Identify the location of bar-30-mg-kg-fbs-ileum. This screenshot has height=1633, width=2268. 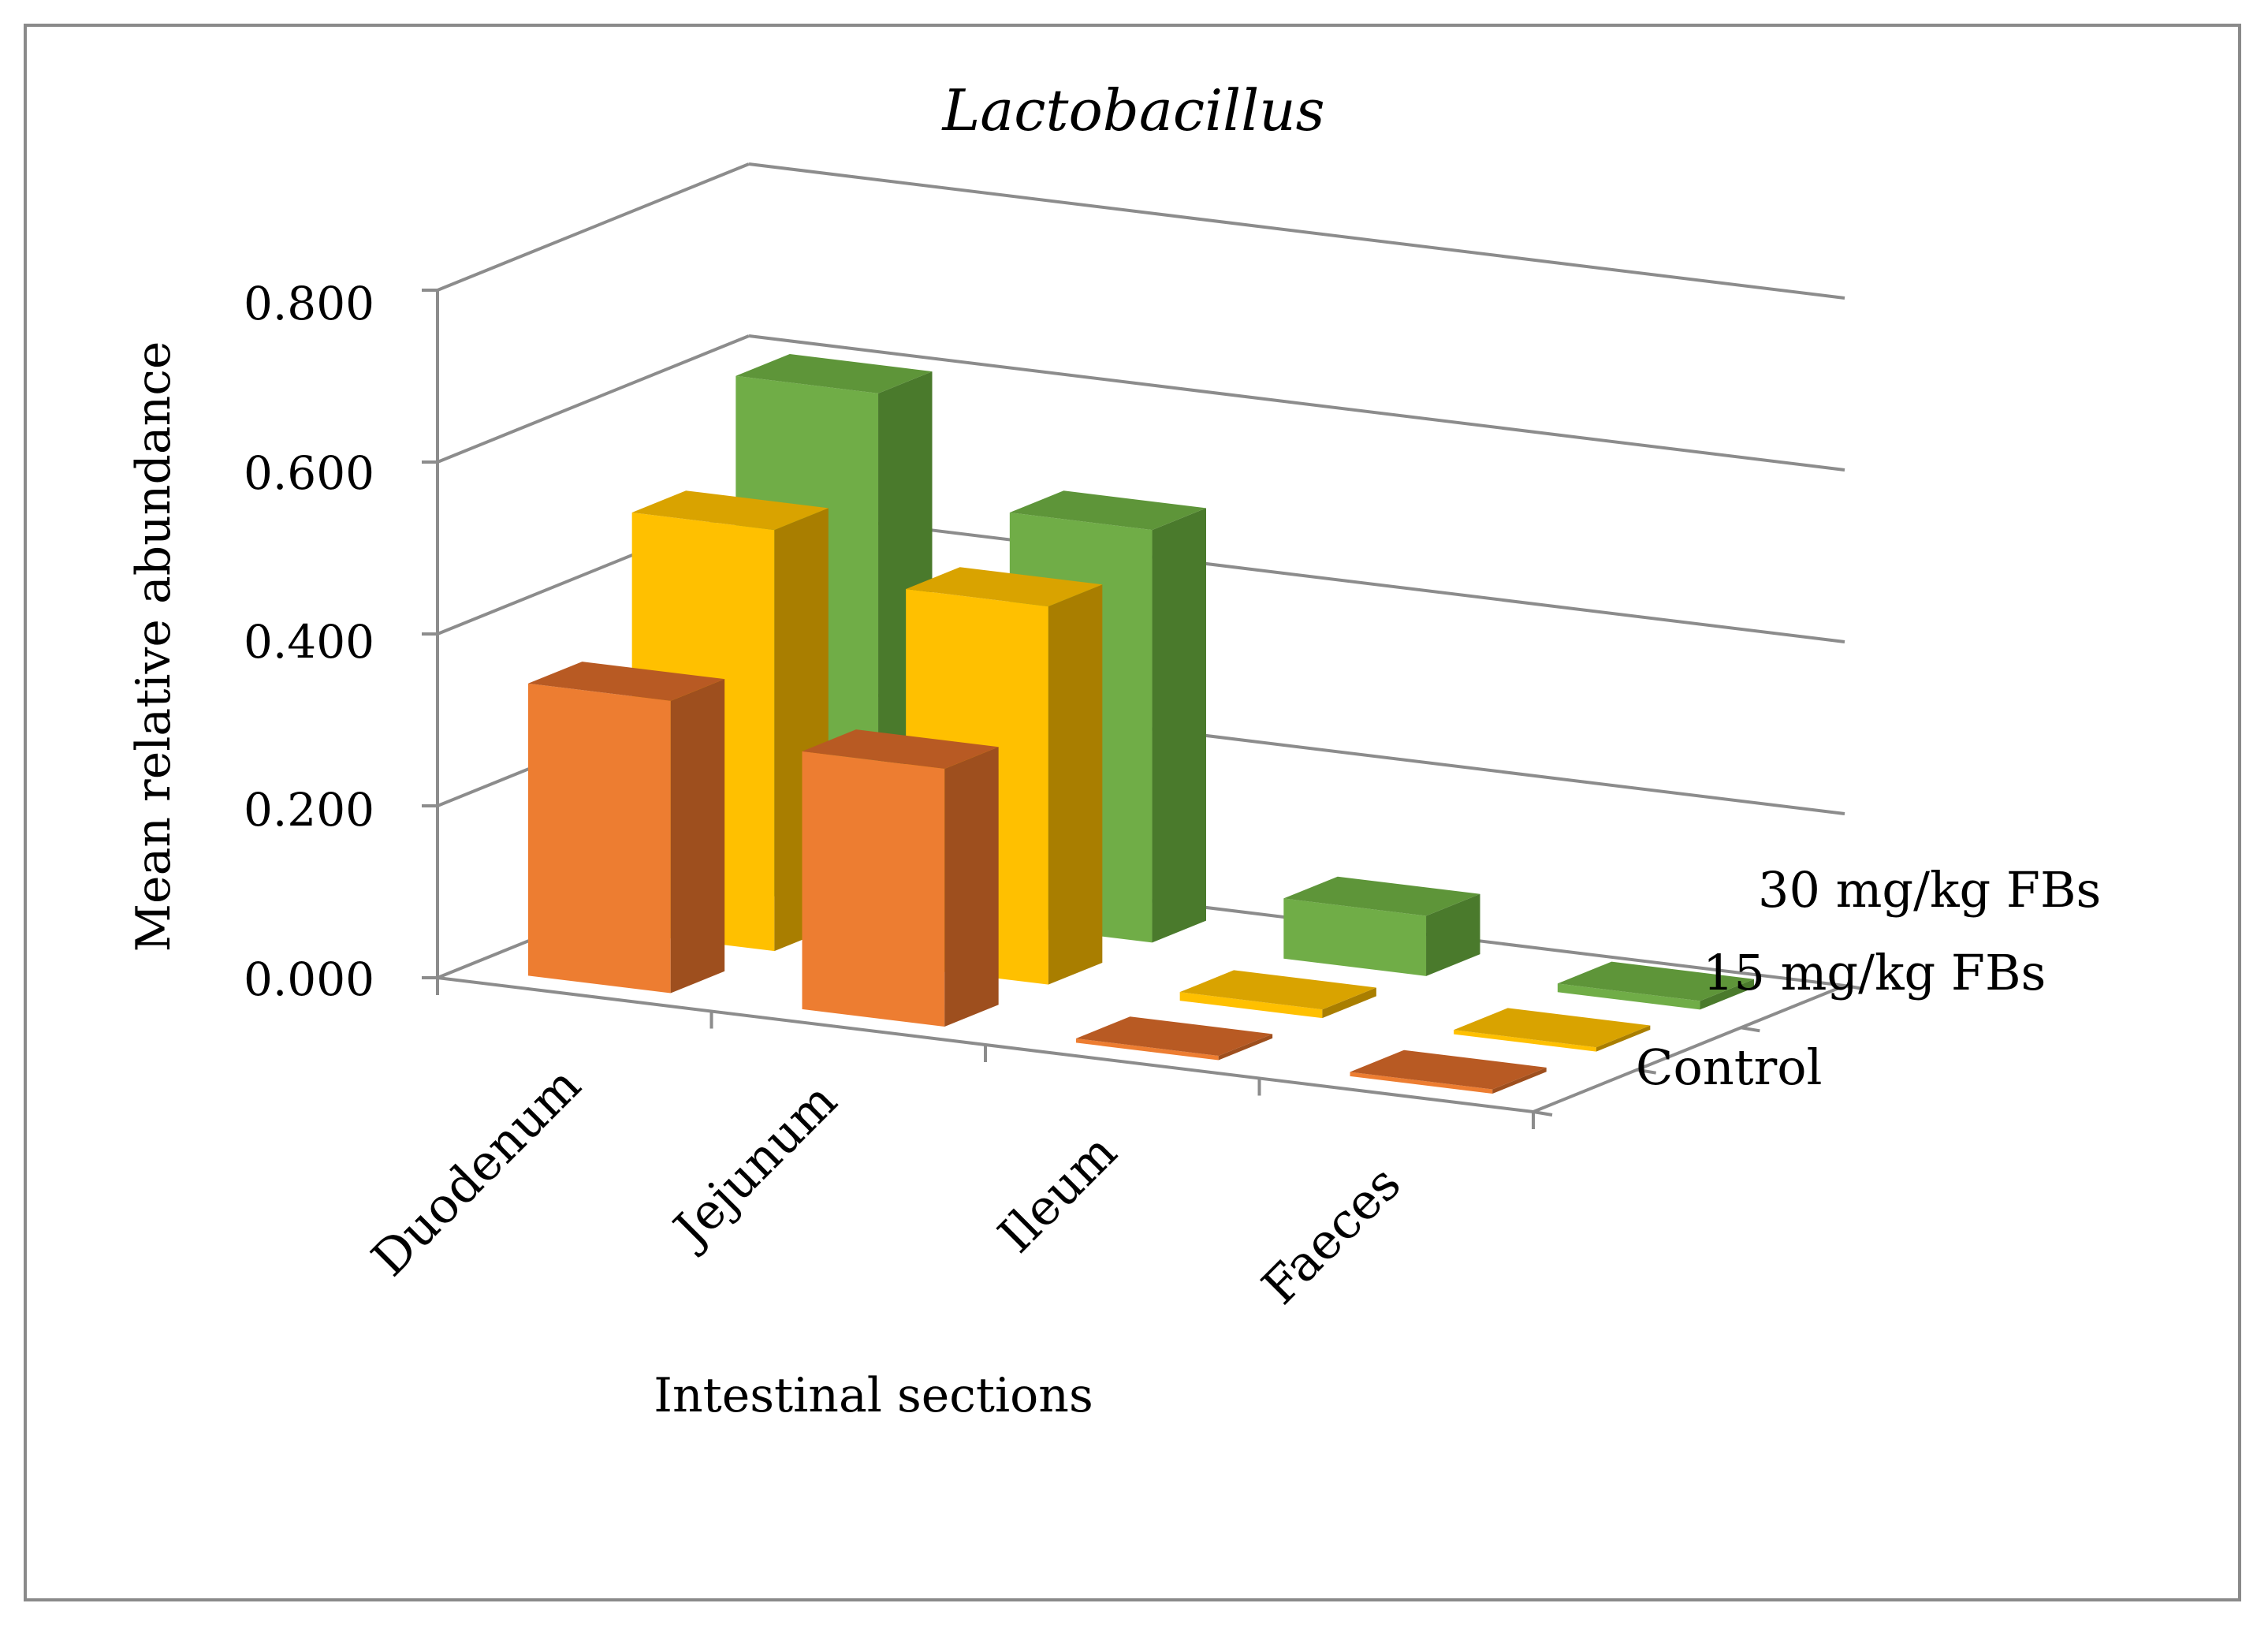
(1382, 926).